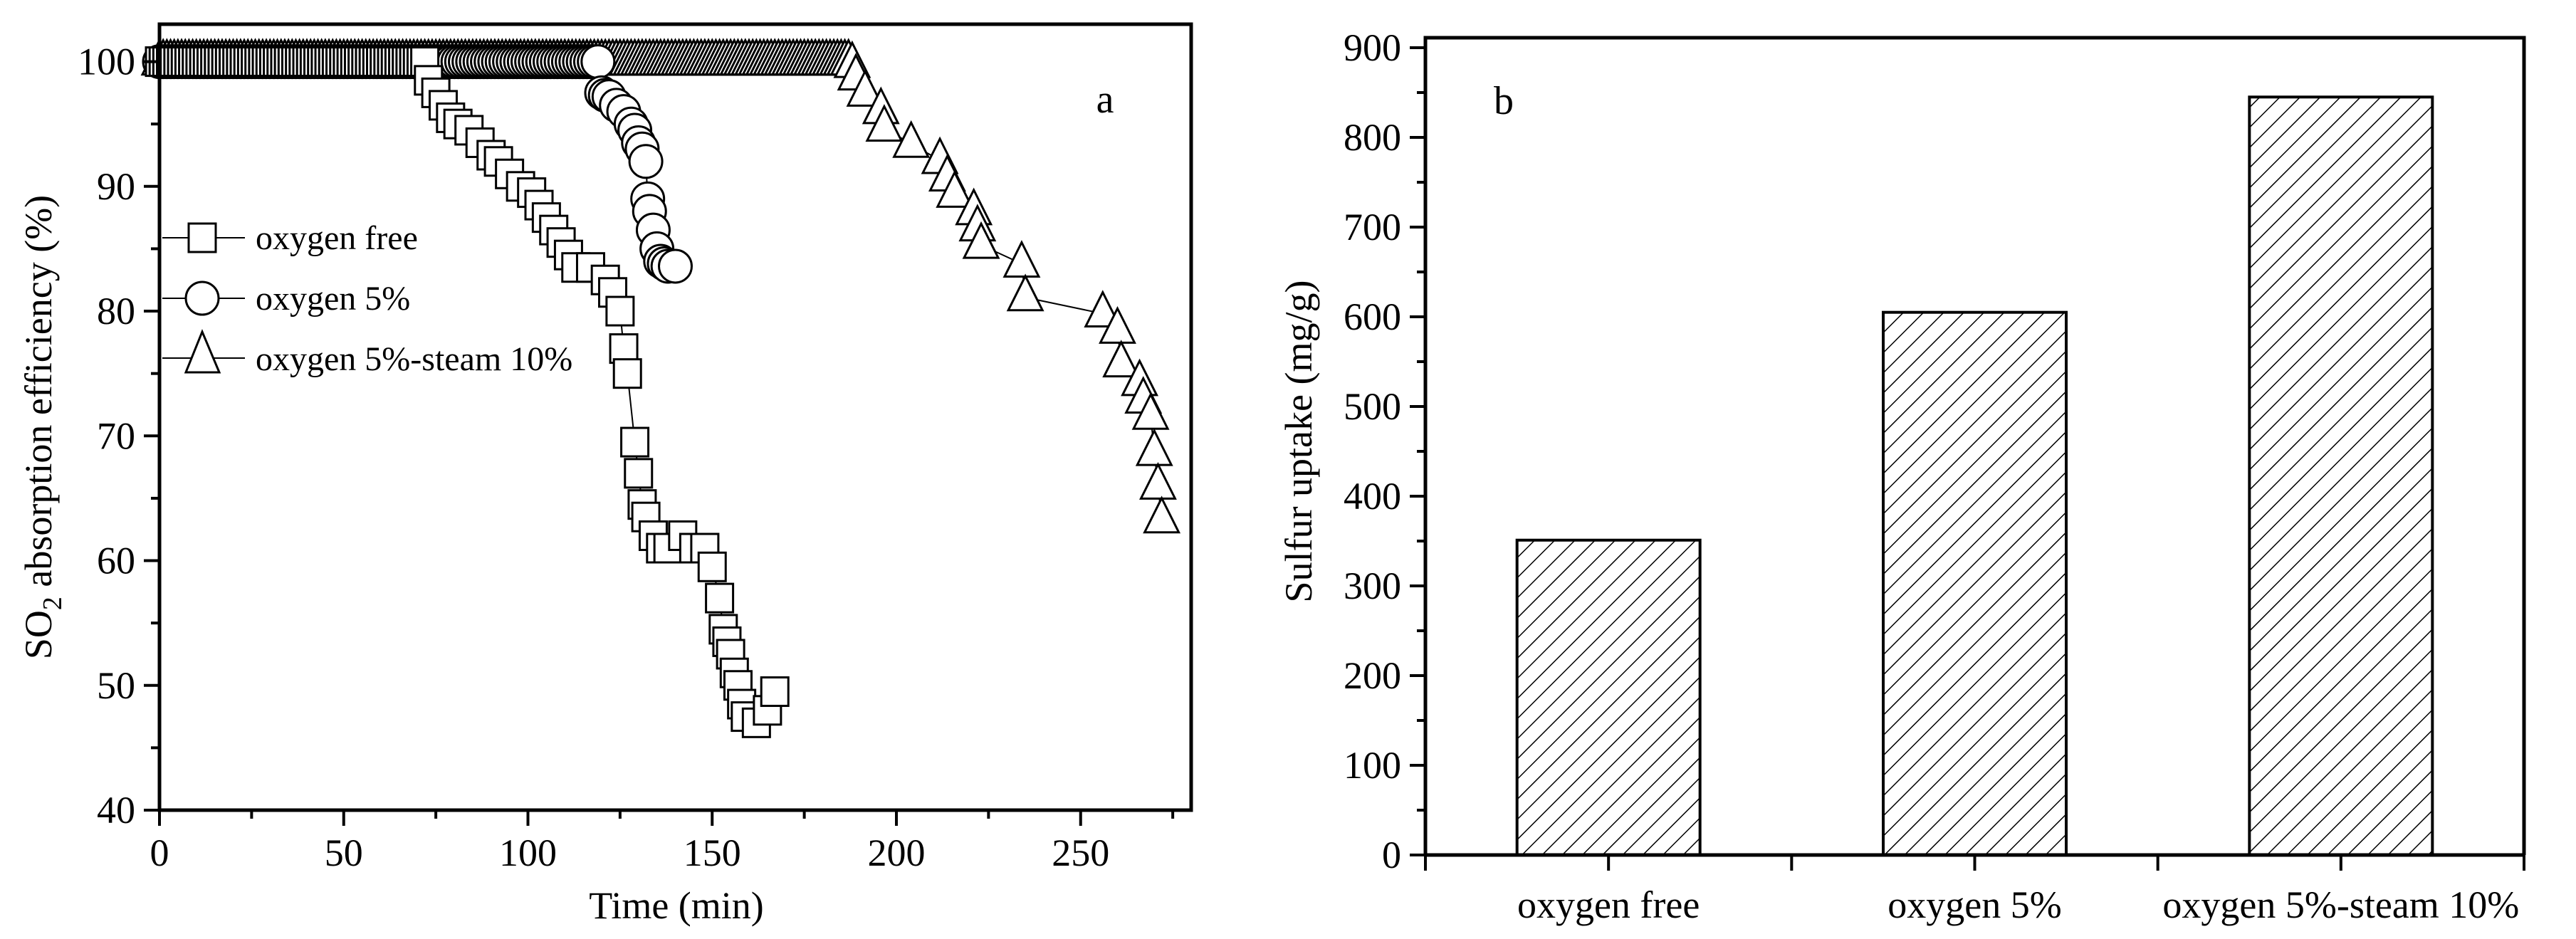 The height and width of the screenshot is (939, 2576). I want to click on y-tick-label: 700, so click(1372, 227).